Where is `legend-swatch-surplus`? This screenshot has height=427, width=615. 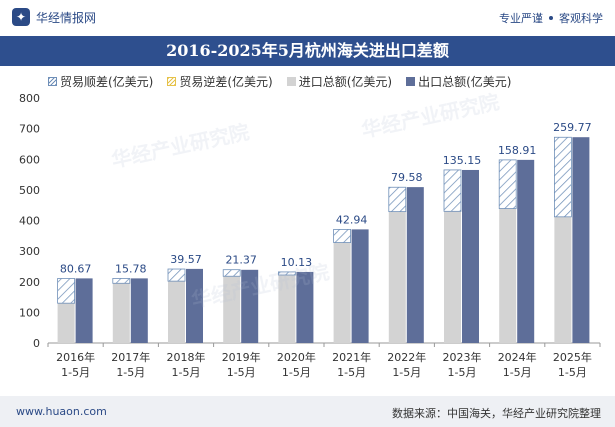 legend-swatch-surplus is located at coordinates (52, 81).